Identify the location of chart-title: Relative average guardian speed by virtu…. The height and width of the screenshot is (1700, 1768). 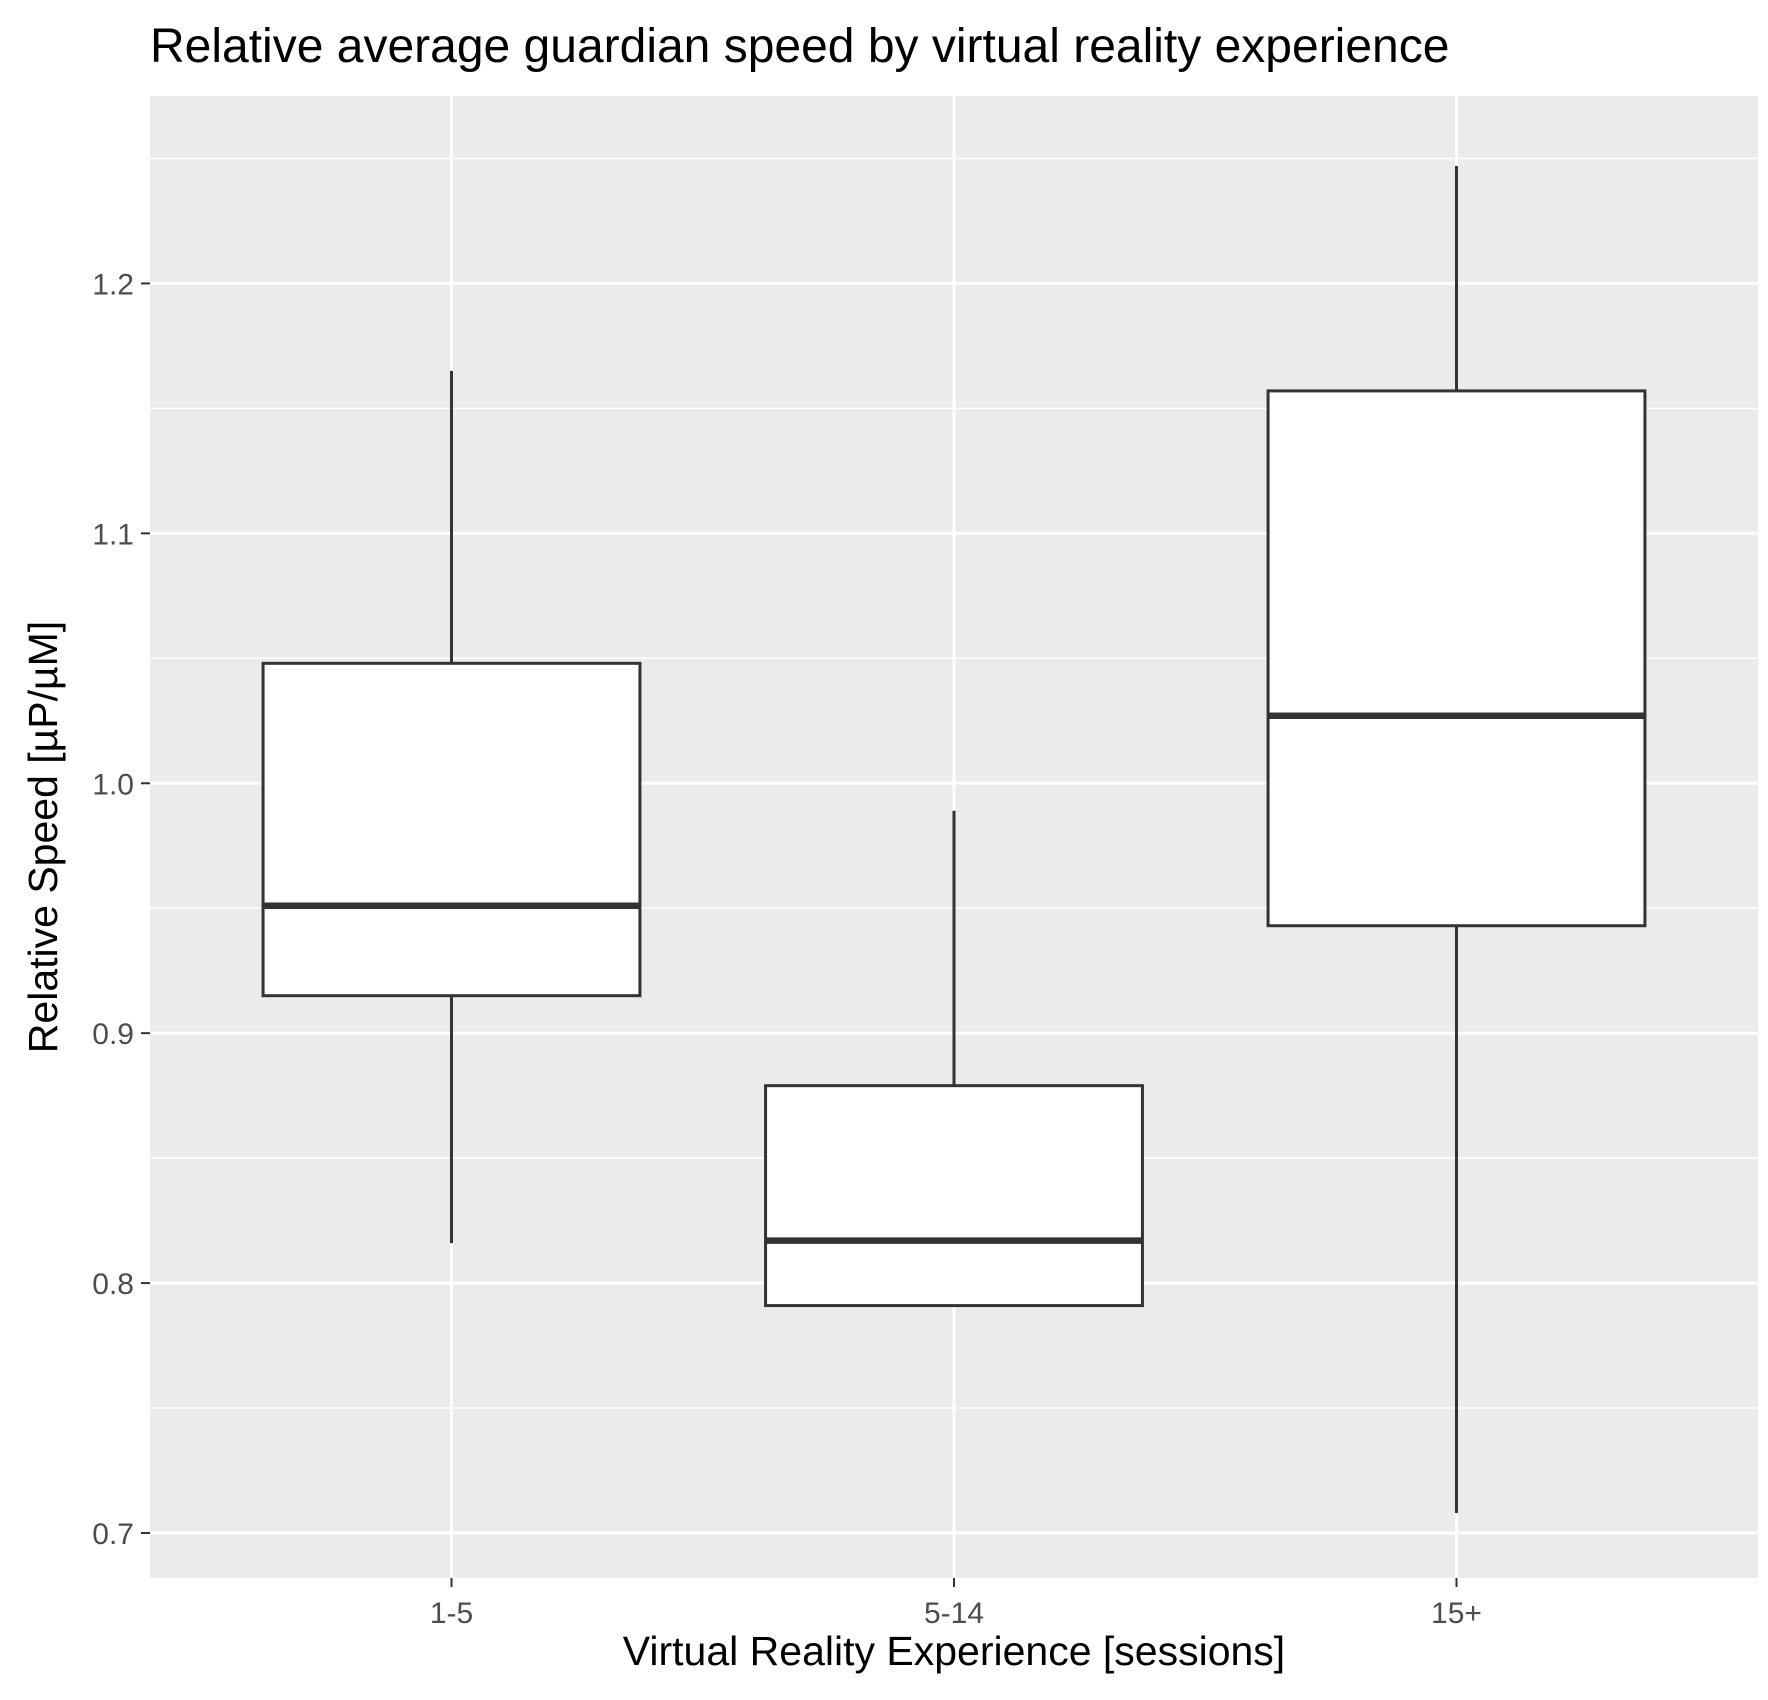
(799, 46).